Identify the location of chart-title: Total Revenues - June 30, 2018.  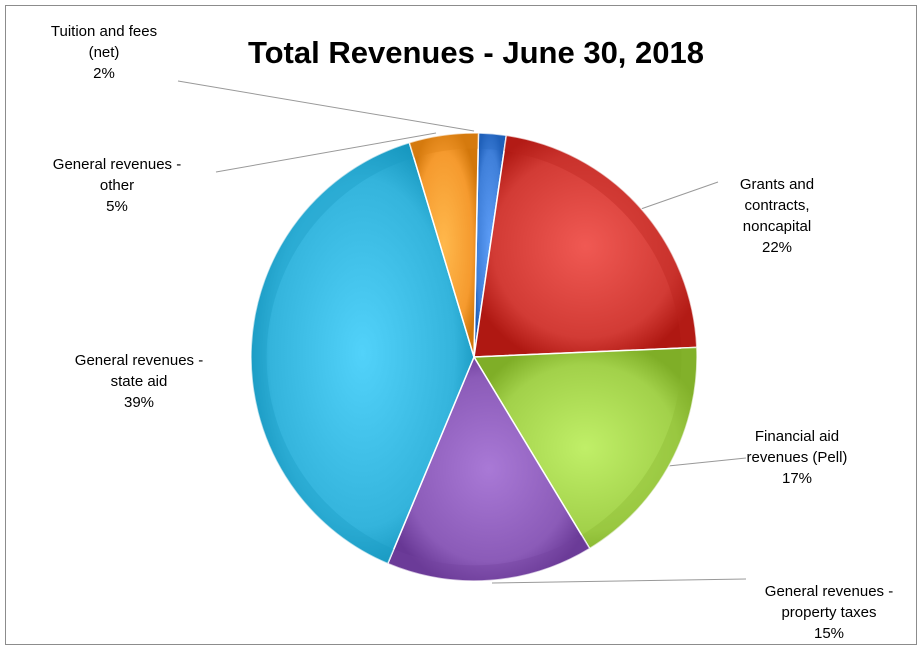
(476, 52).